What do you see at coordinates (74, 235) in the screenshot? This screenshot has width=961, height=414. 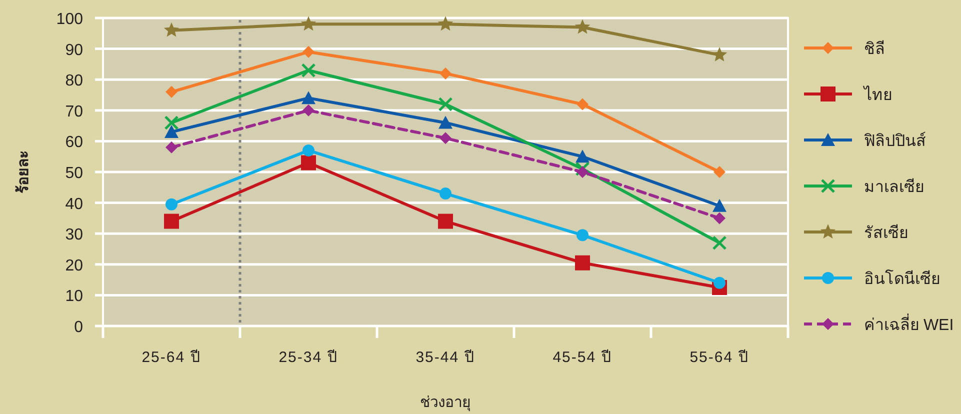 I see `y-tick-label: 30` at bounding box center [74, 235].